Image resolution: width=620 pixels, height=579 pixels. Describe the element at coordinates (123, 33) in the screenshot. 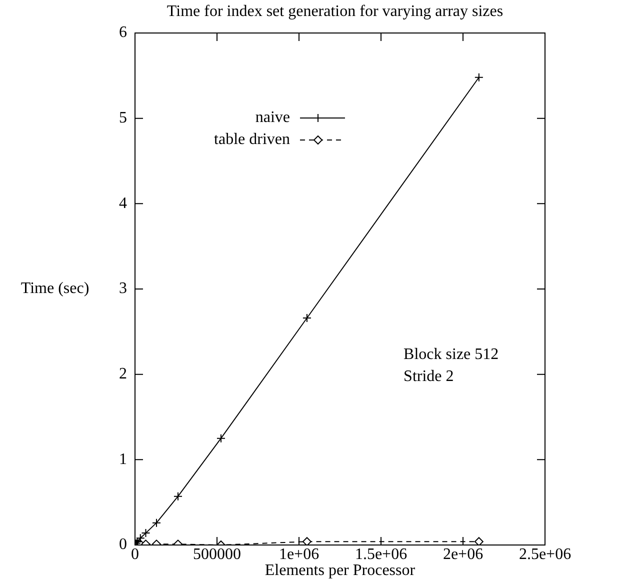

I see `y-tick-label: 6` at that location.